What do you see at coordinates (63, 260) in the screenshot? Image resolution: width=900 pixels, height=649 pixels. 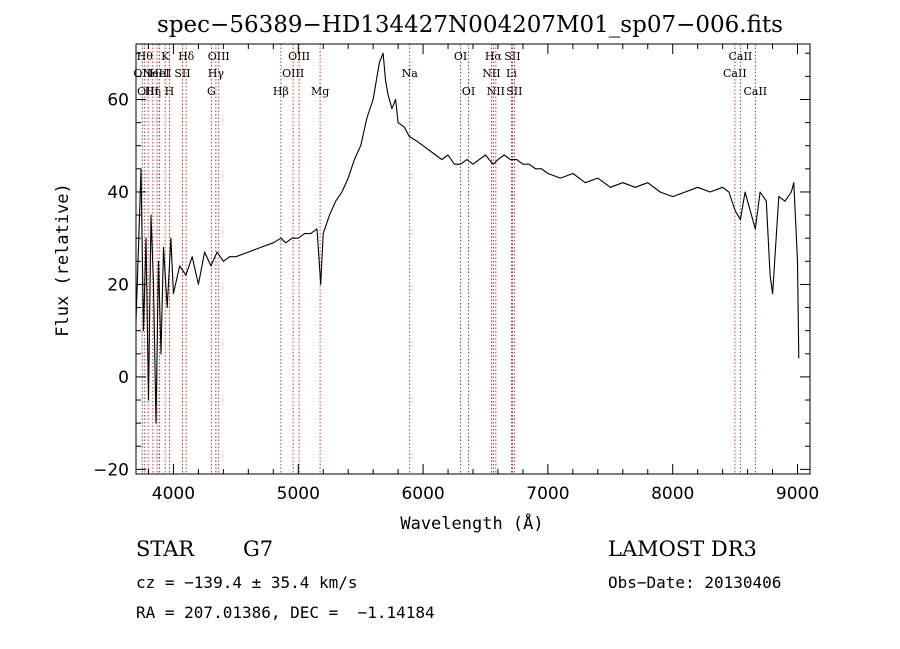 I see `y-axis-label: Flux (relative)` at bounding box center [63, 260].